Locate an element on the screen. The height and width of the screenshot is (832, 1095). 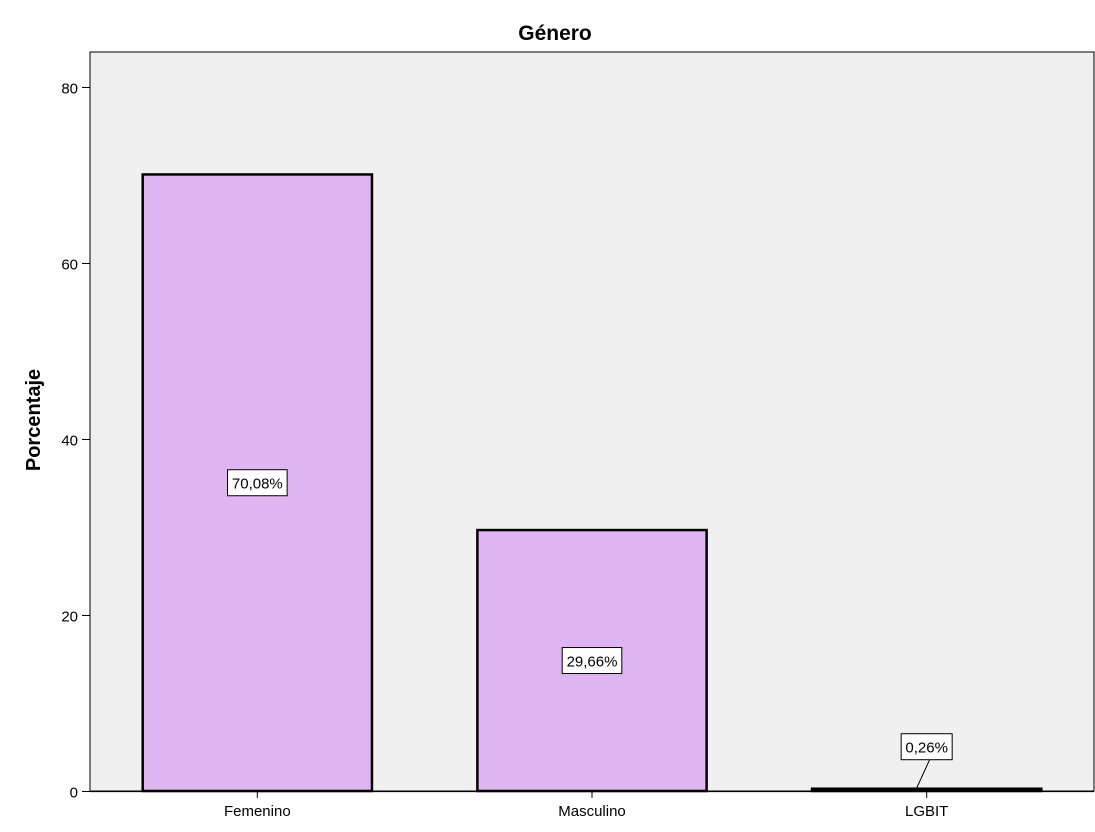
x-tick-label: Femenino is located at coordinates (257, 811).